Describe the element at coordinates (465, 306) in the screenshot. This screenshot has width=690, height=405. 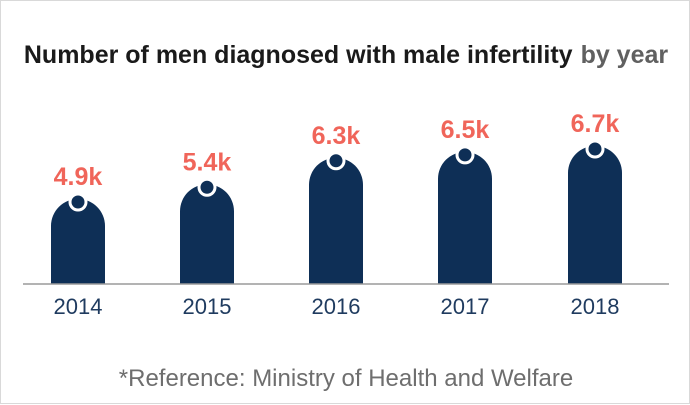
I see `x-tick-2017: 2017` at that location.